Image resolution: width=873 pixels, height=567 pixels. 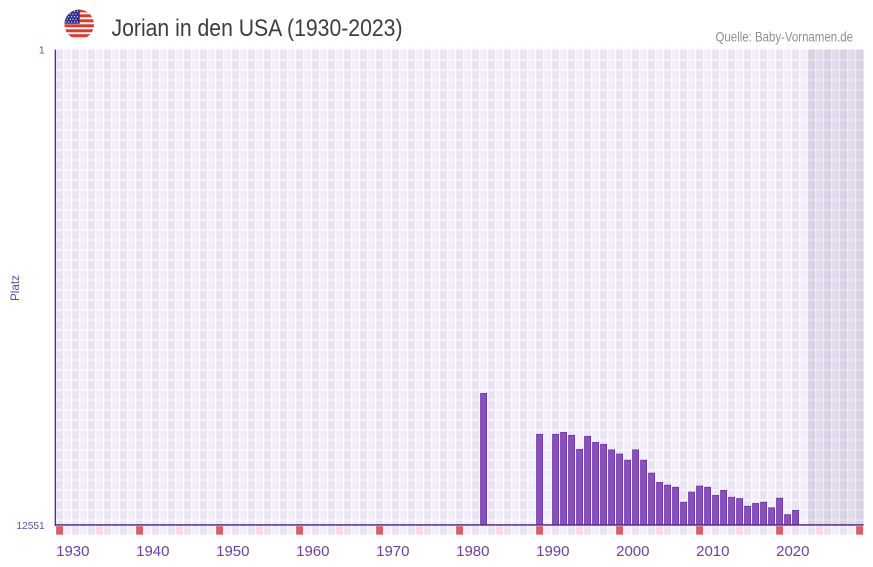 What do you see at coordinates (392, 551) in the screenshot?
I see `svg-text: 1970` at bounding box center [392, 551].